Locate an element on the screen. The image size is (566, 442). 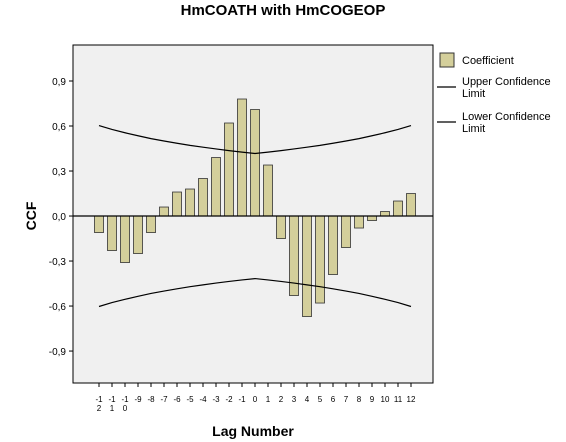
x-tick-label: 5 is located at coordinates (320, 399).